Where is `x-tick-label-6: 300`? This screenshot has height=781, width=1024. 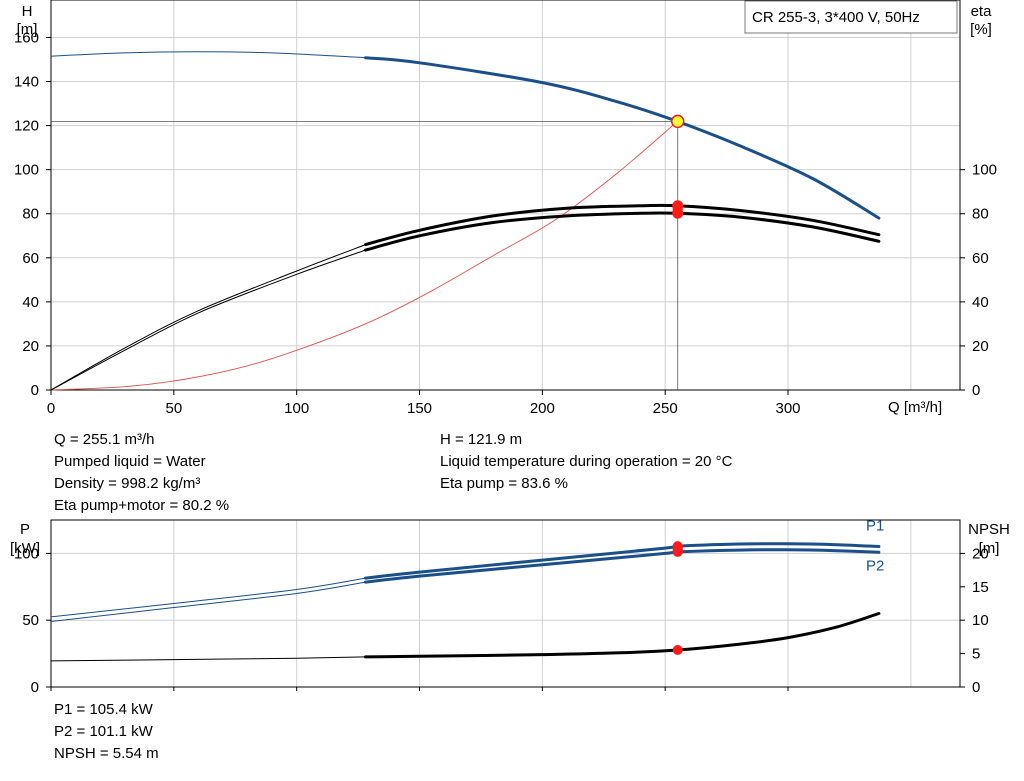
x-tick-label-6: 300 is located at coordinates (788, 408).